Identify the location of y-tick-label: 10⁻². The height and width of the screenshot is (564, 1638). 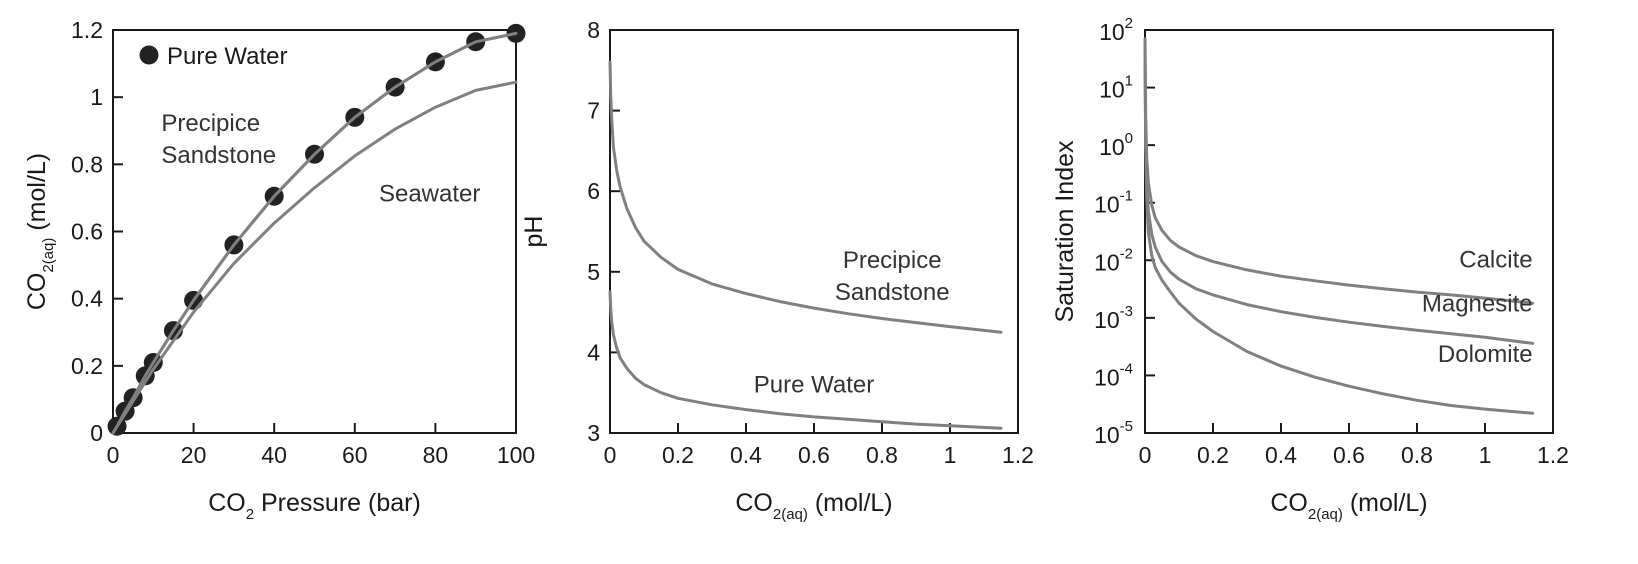
(1113, 260).